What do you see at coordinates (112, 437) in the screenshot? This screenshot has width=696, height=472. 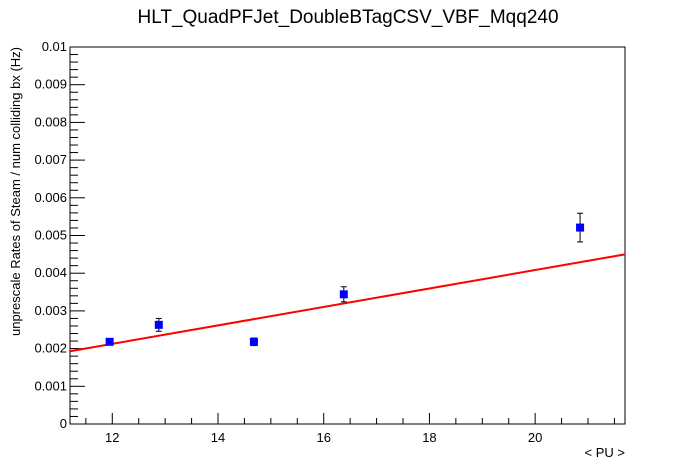 I see `x-tick-label: 12` at bounding box center [112, 437].